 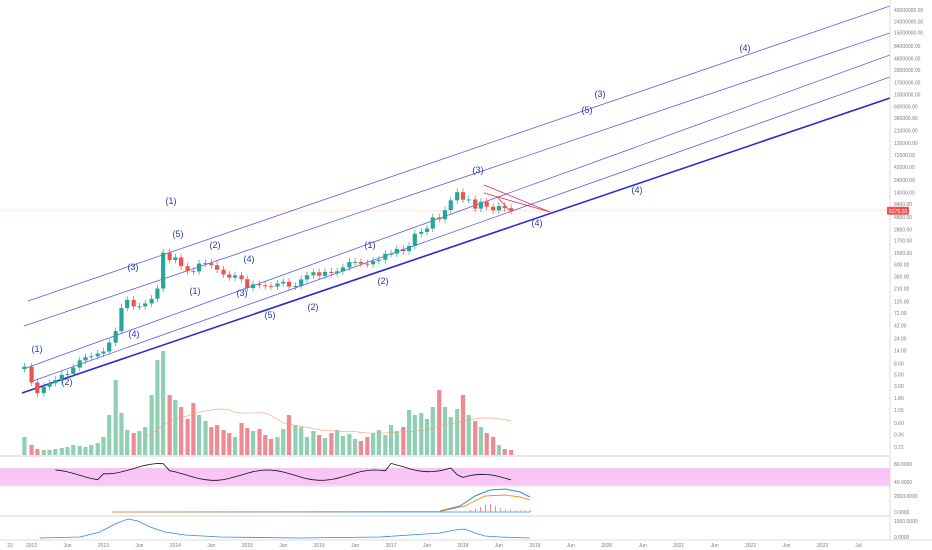 I want to click on rsi-axis-label: 80.0000, so click(x=903, y=465).